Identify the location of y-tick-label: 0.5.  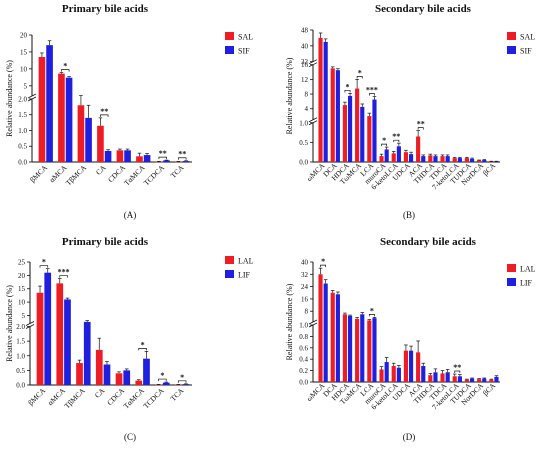
(303, 143).